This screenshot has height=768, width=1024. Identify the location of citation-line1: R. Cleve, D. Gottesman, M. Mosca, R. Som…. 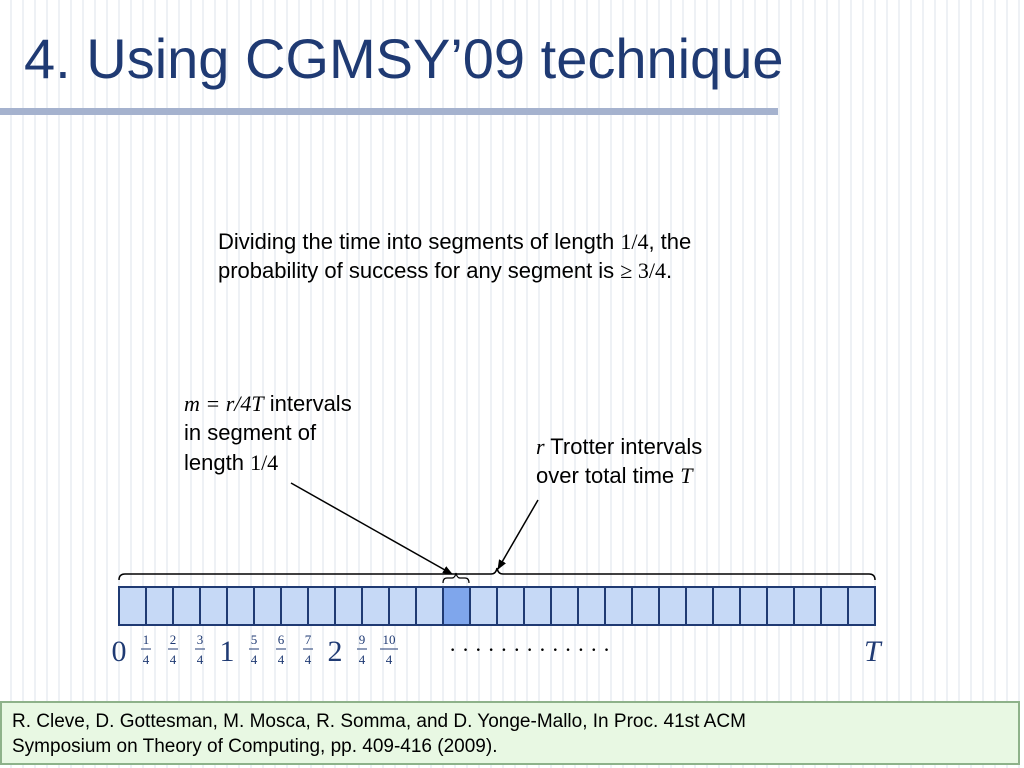
(379, 721).